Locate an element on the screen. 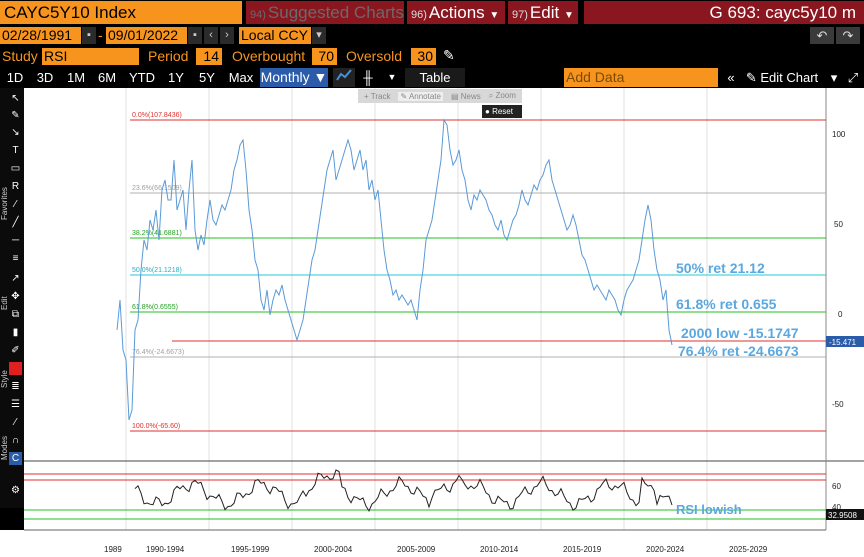  track-tool: + Track is located at coordinates (377, 96).